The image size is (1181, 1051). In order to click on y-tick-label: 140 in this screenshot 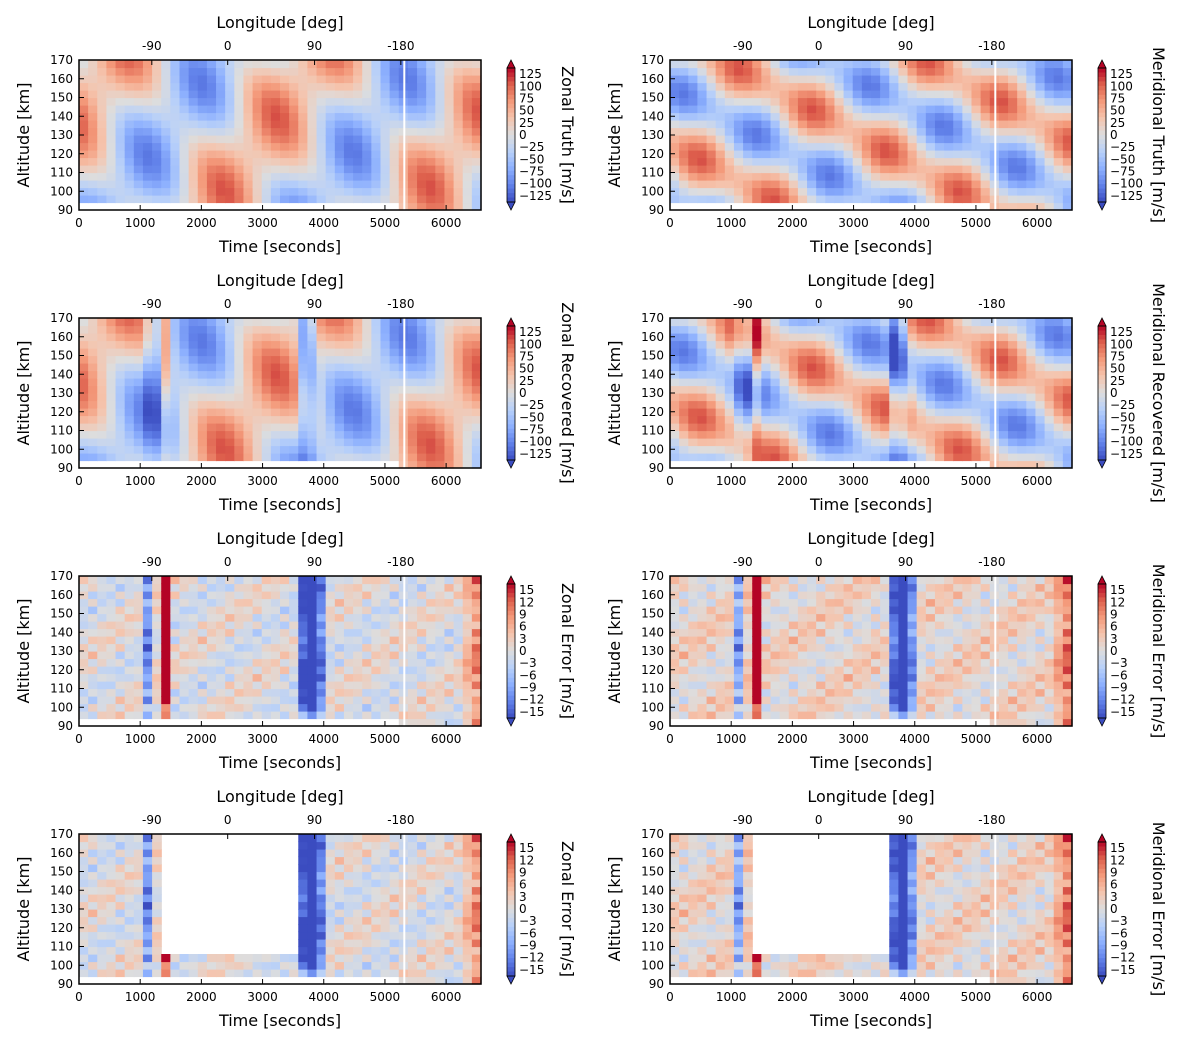, I will do `click(652, 116)`.